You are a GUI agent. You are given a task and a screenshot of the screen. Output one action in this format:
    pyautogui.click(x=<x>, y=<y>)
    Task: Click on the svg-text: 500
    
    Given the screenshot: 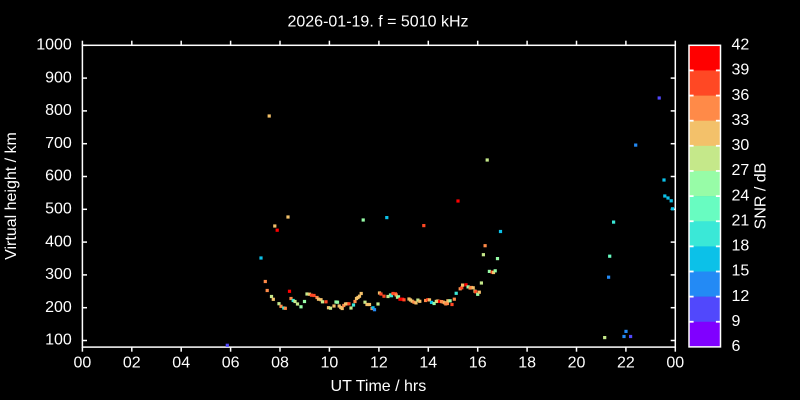 What is the action you would take?
    pyautogui.click(x=58, y=209)
    